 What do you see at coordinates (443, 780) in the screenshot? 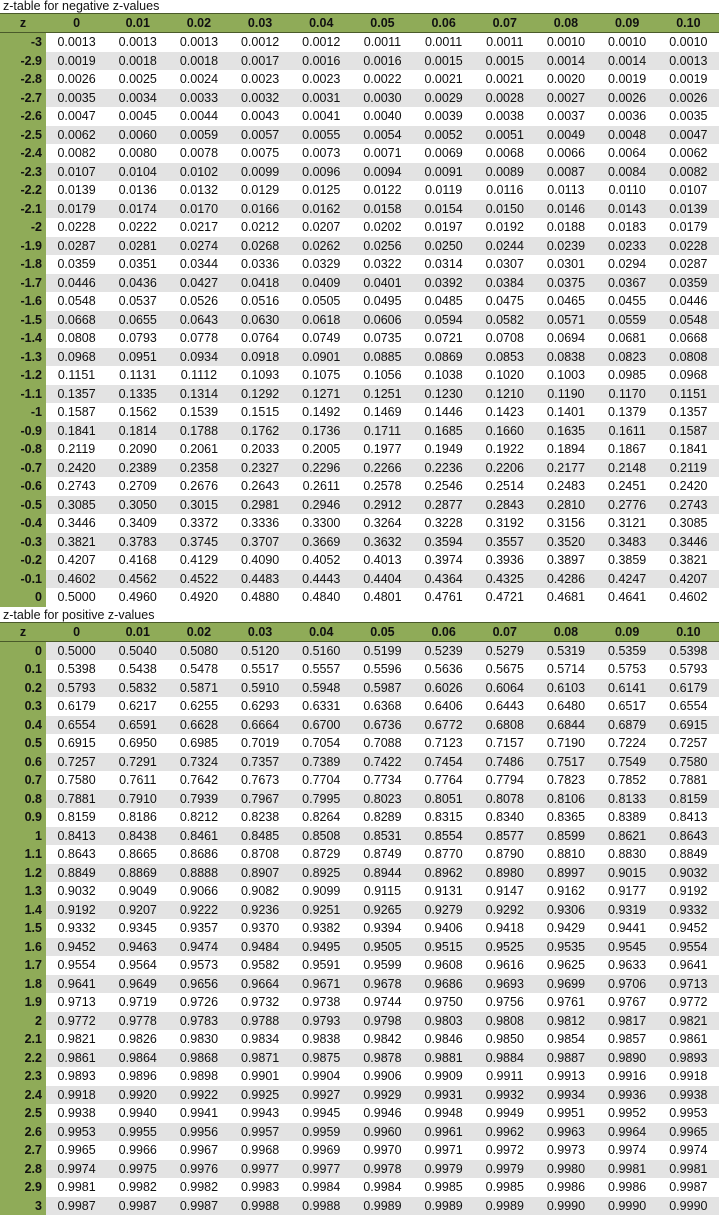
I see `probability-cell: 0.7764` at bounding box center [443, 780].